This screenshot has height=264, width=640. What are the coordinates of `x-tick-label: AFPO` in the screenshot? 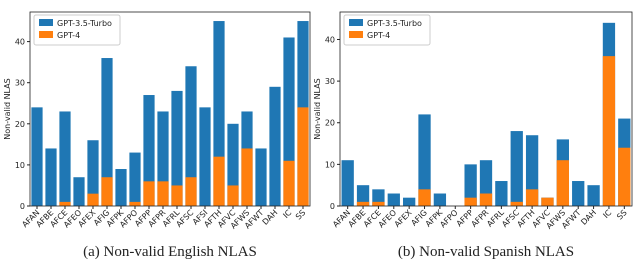 It's located at (448, 218).